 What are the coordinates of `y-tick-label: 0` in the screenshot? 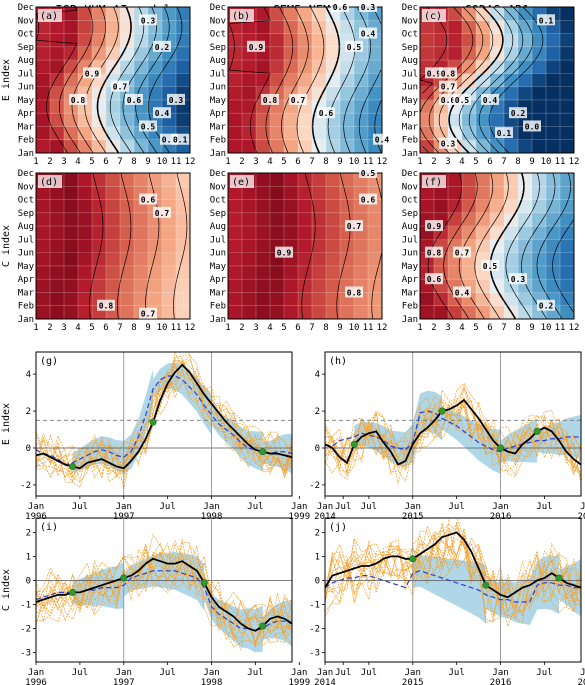 It's located at (317, 449).